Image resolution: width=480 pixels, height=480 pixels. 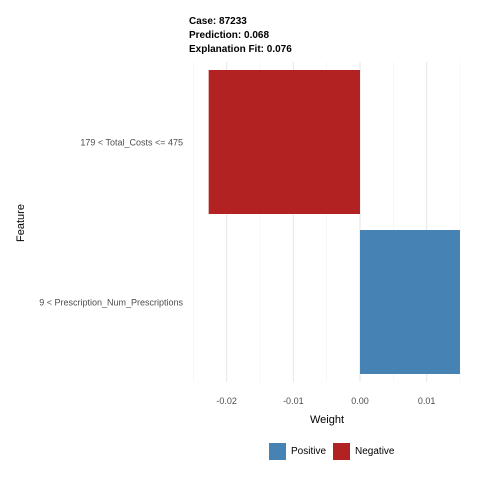 What do you see at coordinates (325, 401) in the screenshot?
I see `x-tick-labels: -0.02 -0.01 0.00 0.01` at bounding box center [325, 401].